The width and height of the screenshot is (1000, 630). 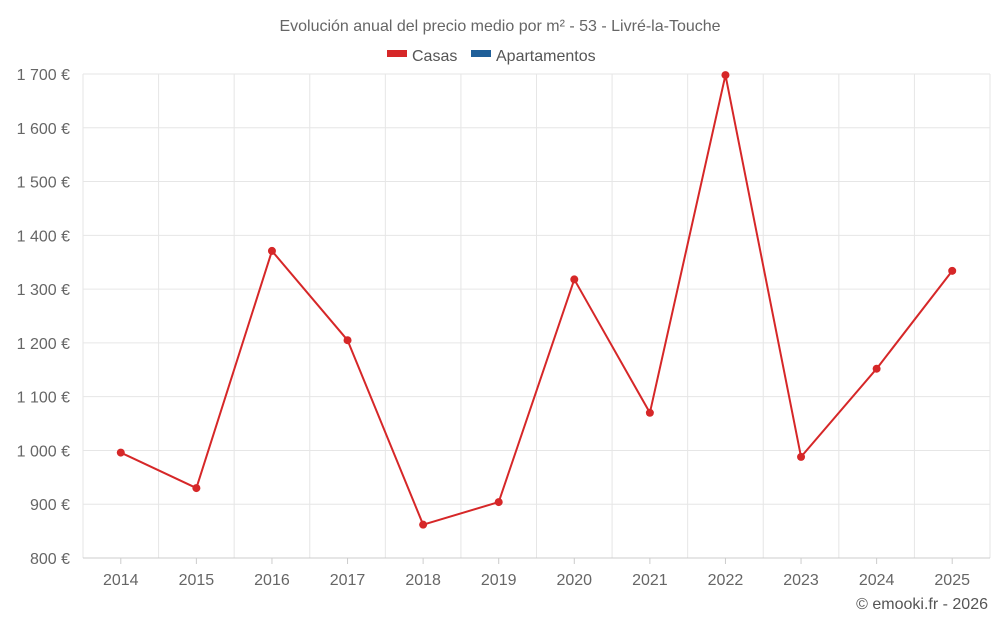 What do you see at coordinates (43, 398) in the screenshot?
I see `y-tick-label: 1 100 €` at bounding box center [43, 398].